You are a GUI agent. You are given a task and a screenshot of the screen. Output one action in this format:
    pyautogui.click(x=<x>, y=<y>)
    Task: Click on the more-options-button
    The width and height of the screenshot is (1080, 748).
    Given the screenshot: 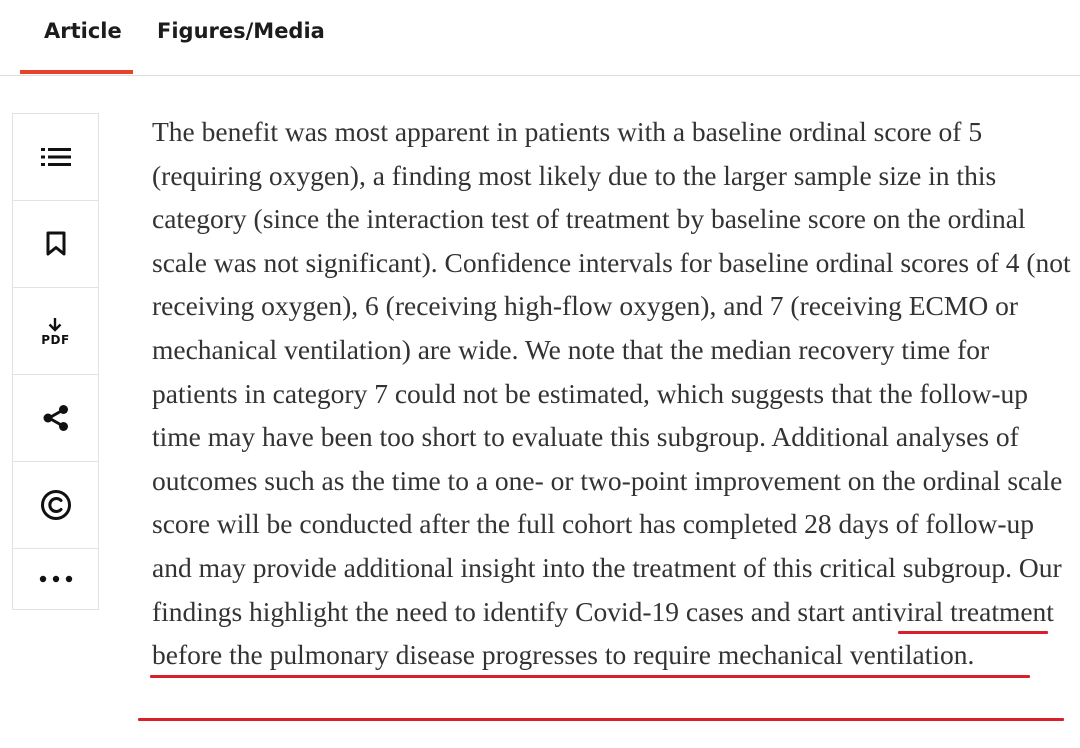 What is the action you would take?
    pyautogui.click(x=55, y=579)
    